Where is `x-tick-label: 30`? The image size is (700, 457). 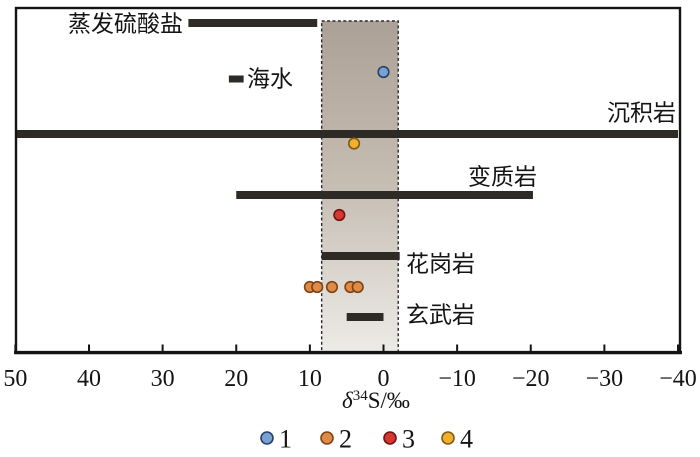
x-tick-label: 30 is located at coordinates (163, 379).